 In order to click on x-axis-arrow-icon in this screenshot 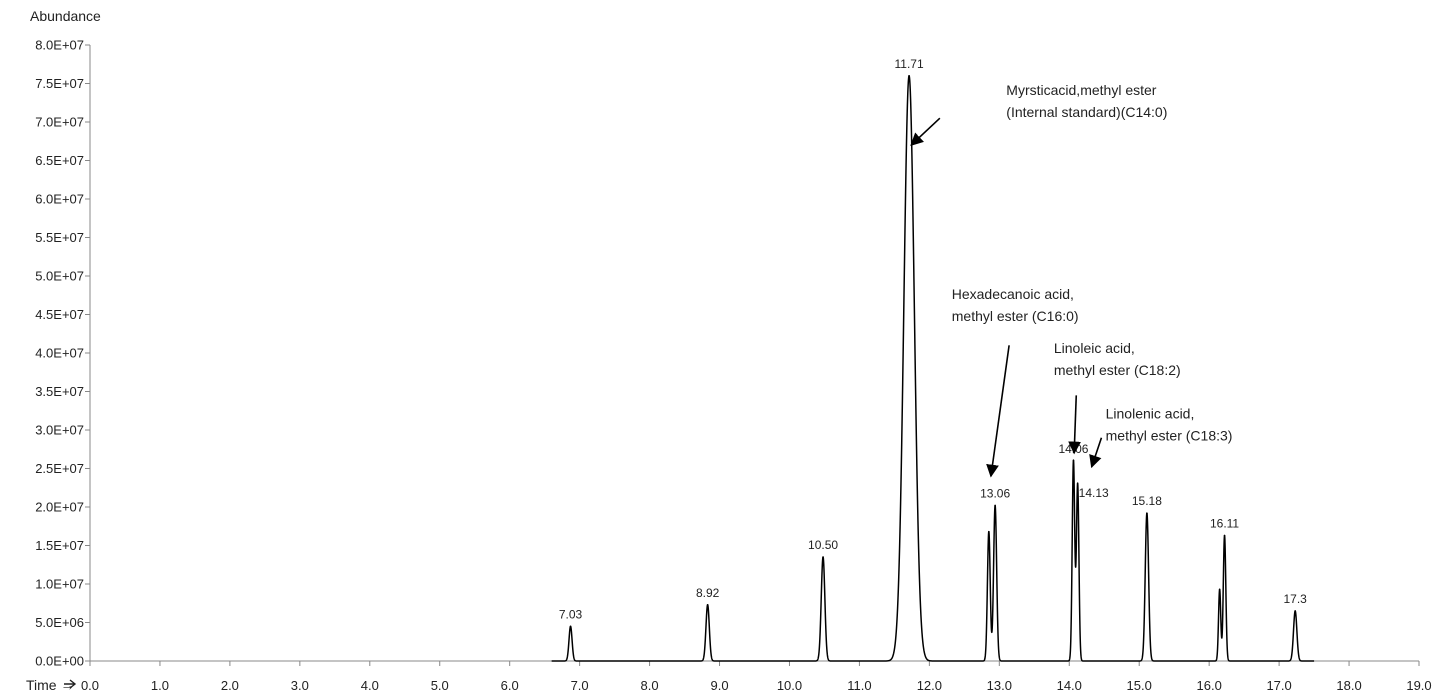, I will do `click(70, 684)`.